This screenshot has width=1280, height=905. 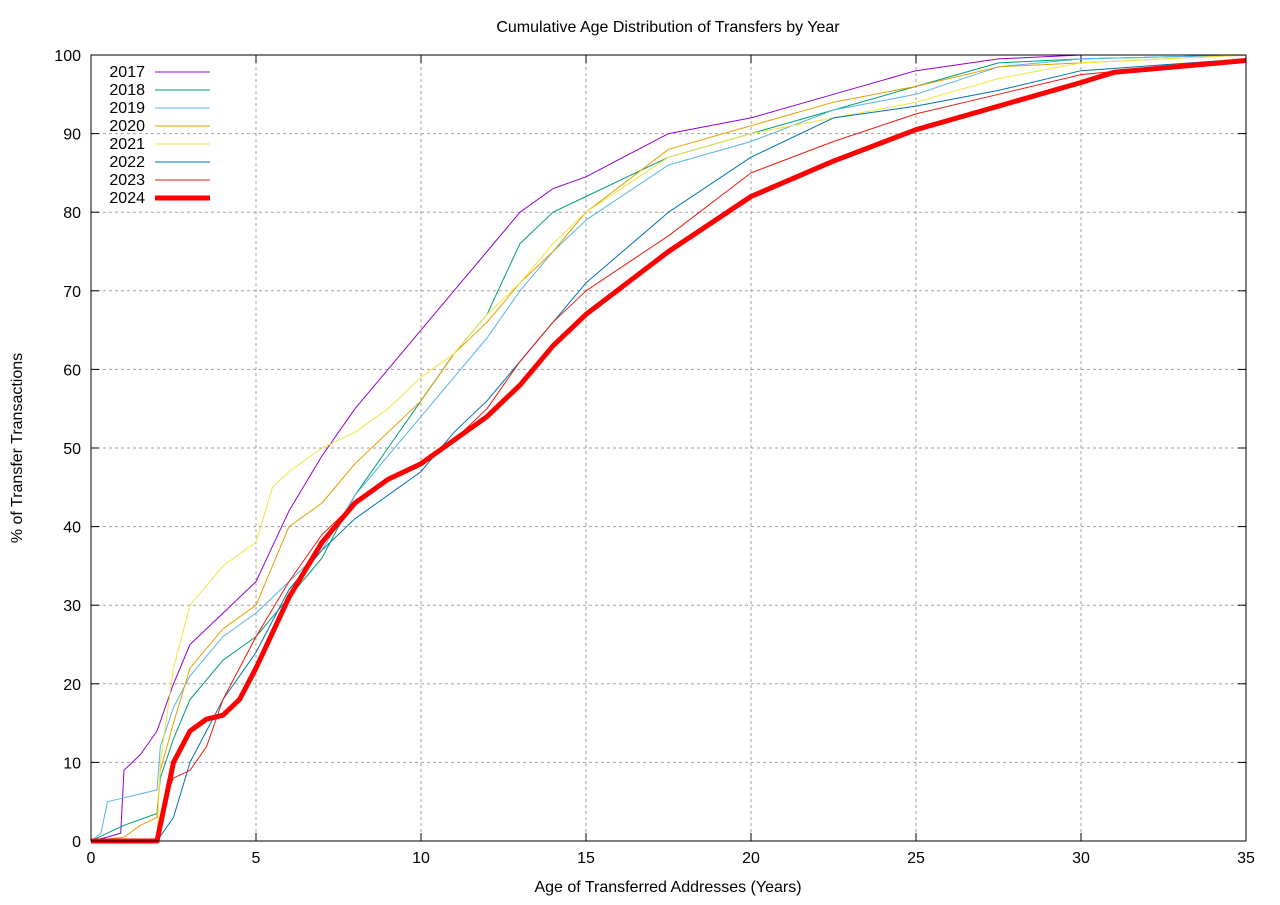 What do you see at coordinates (72, 292) in the screenshot?
I see `y-tick-label: 70` at bounding box center [72, 292].